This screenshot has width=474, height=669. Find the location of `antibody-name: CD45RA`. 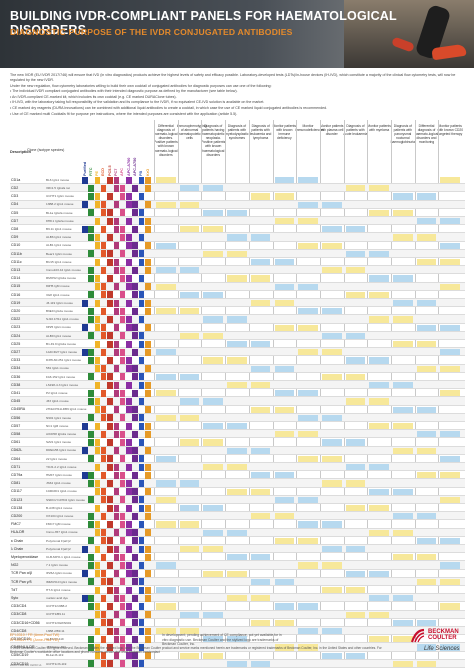

antibody-name: CD45RA is located at coordinates (18, 409).